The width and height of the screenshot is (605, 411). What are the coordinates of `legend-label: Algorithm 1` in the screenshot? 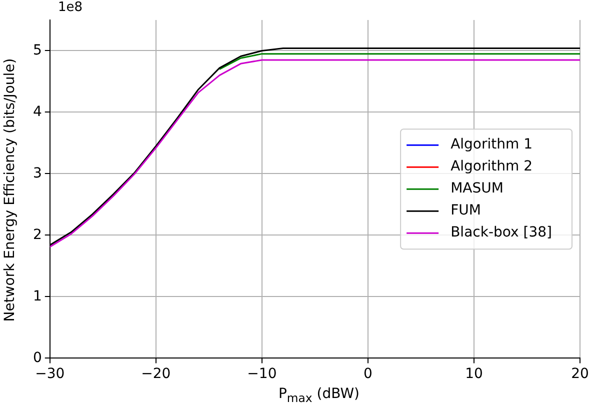 It's located at (491, 144).